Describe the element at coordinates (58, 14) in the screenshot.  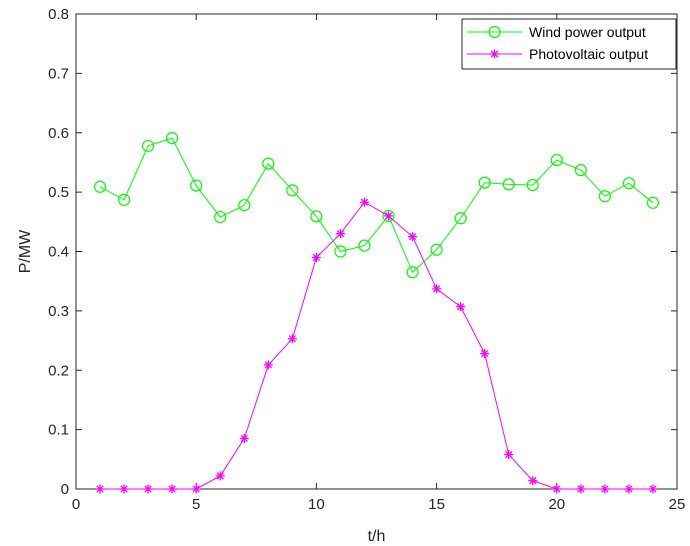
I see `y-tick-label: 0.8` at that location.